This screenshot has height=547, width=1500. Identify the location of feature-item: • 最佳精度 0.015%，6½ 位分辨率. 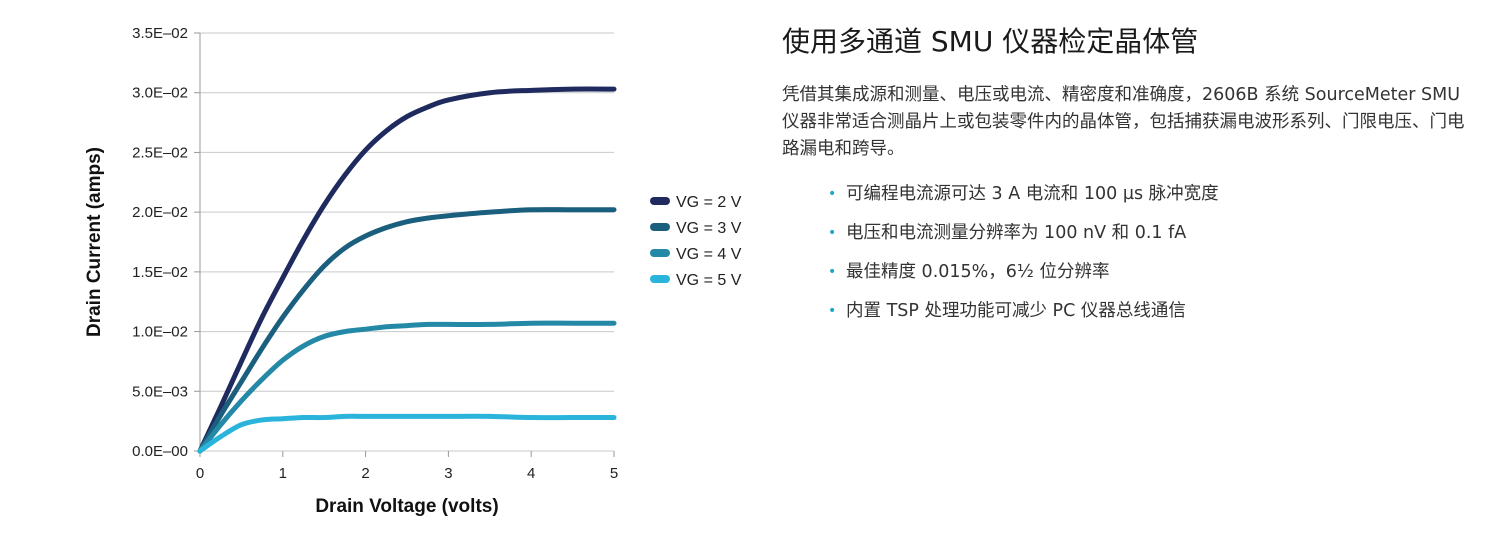
(1155, 272).